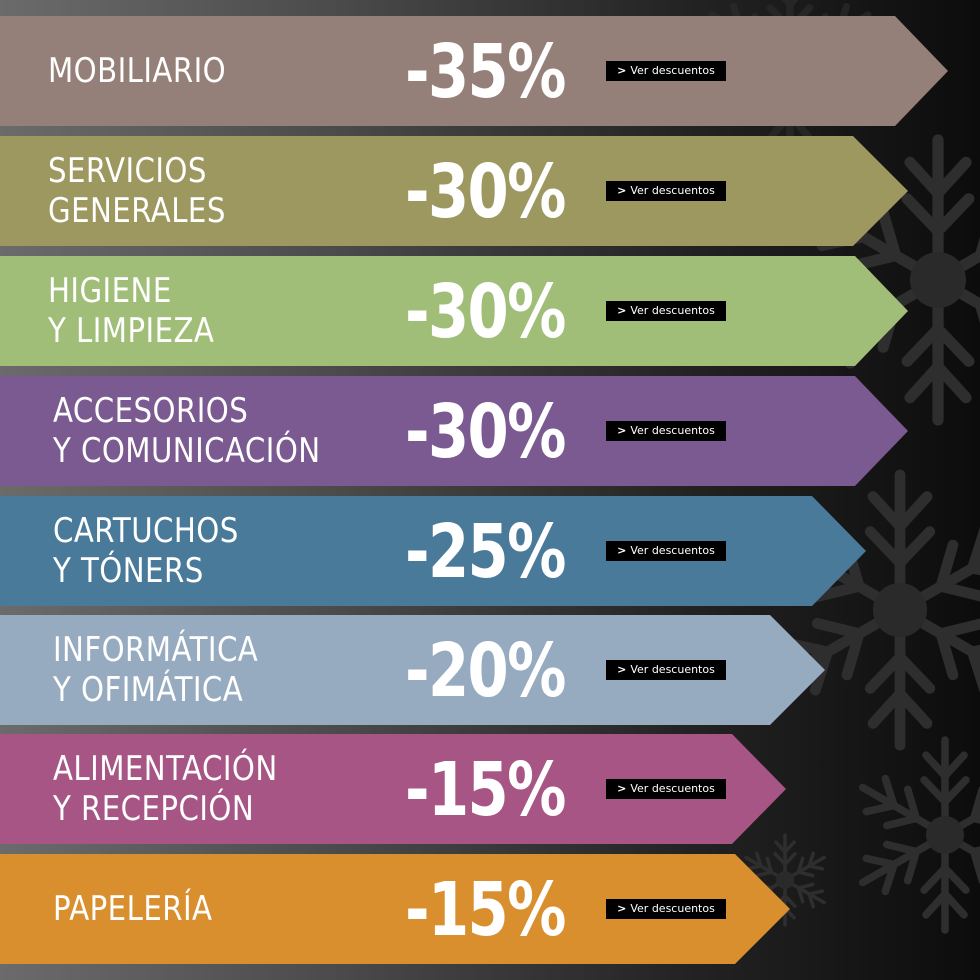 The height and width of the screenshot is (980, 980). I want to click on category-label-line: Y LIMPIEZA, so click(131, 331).